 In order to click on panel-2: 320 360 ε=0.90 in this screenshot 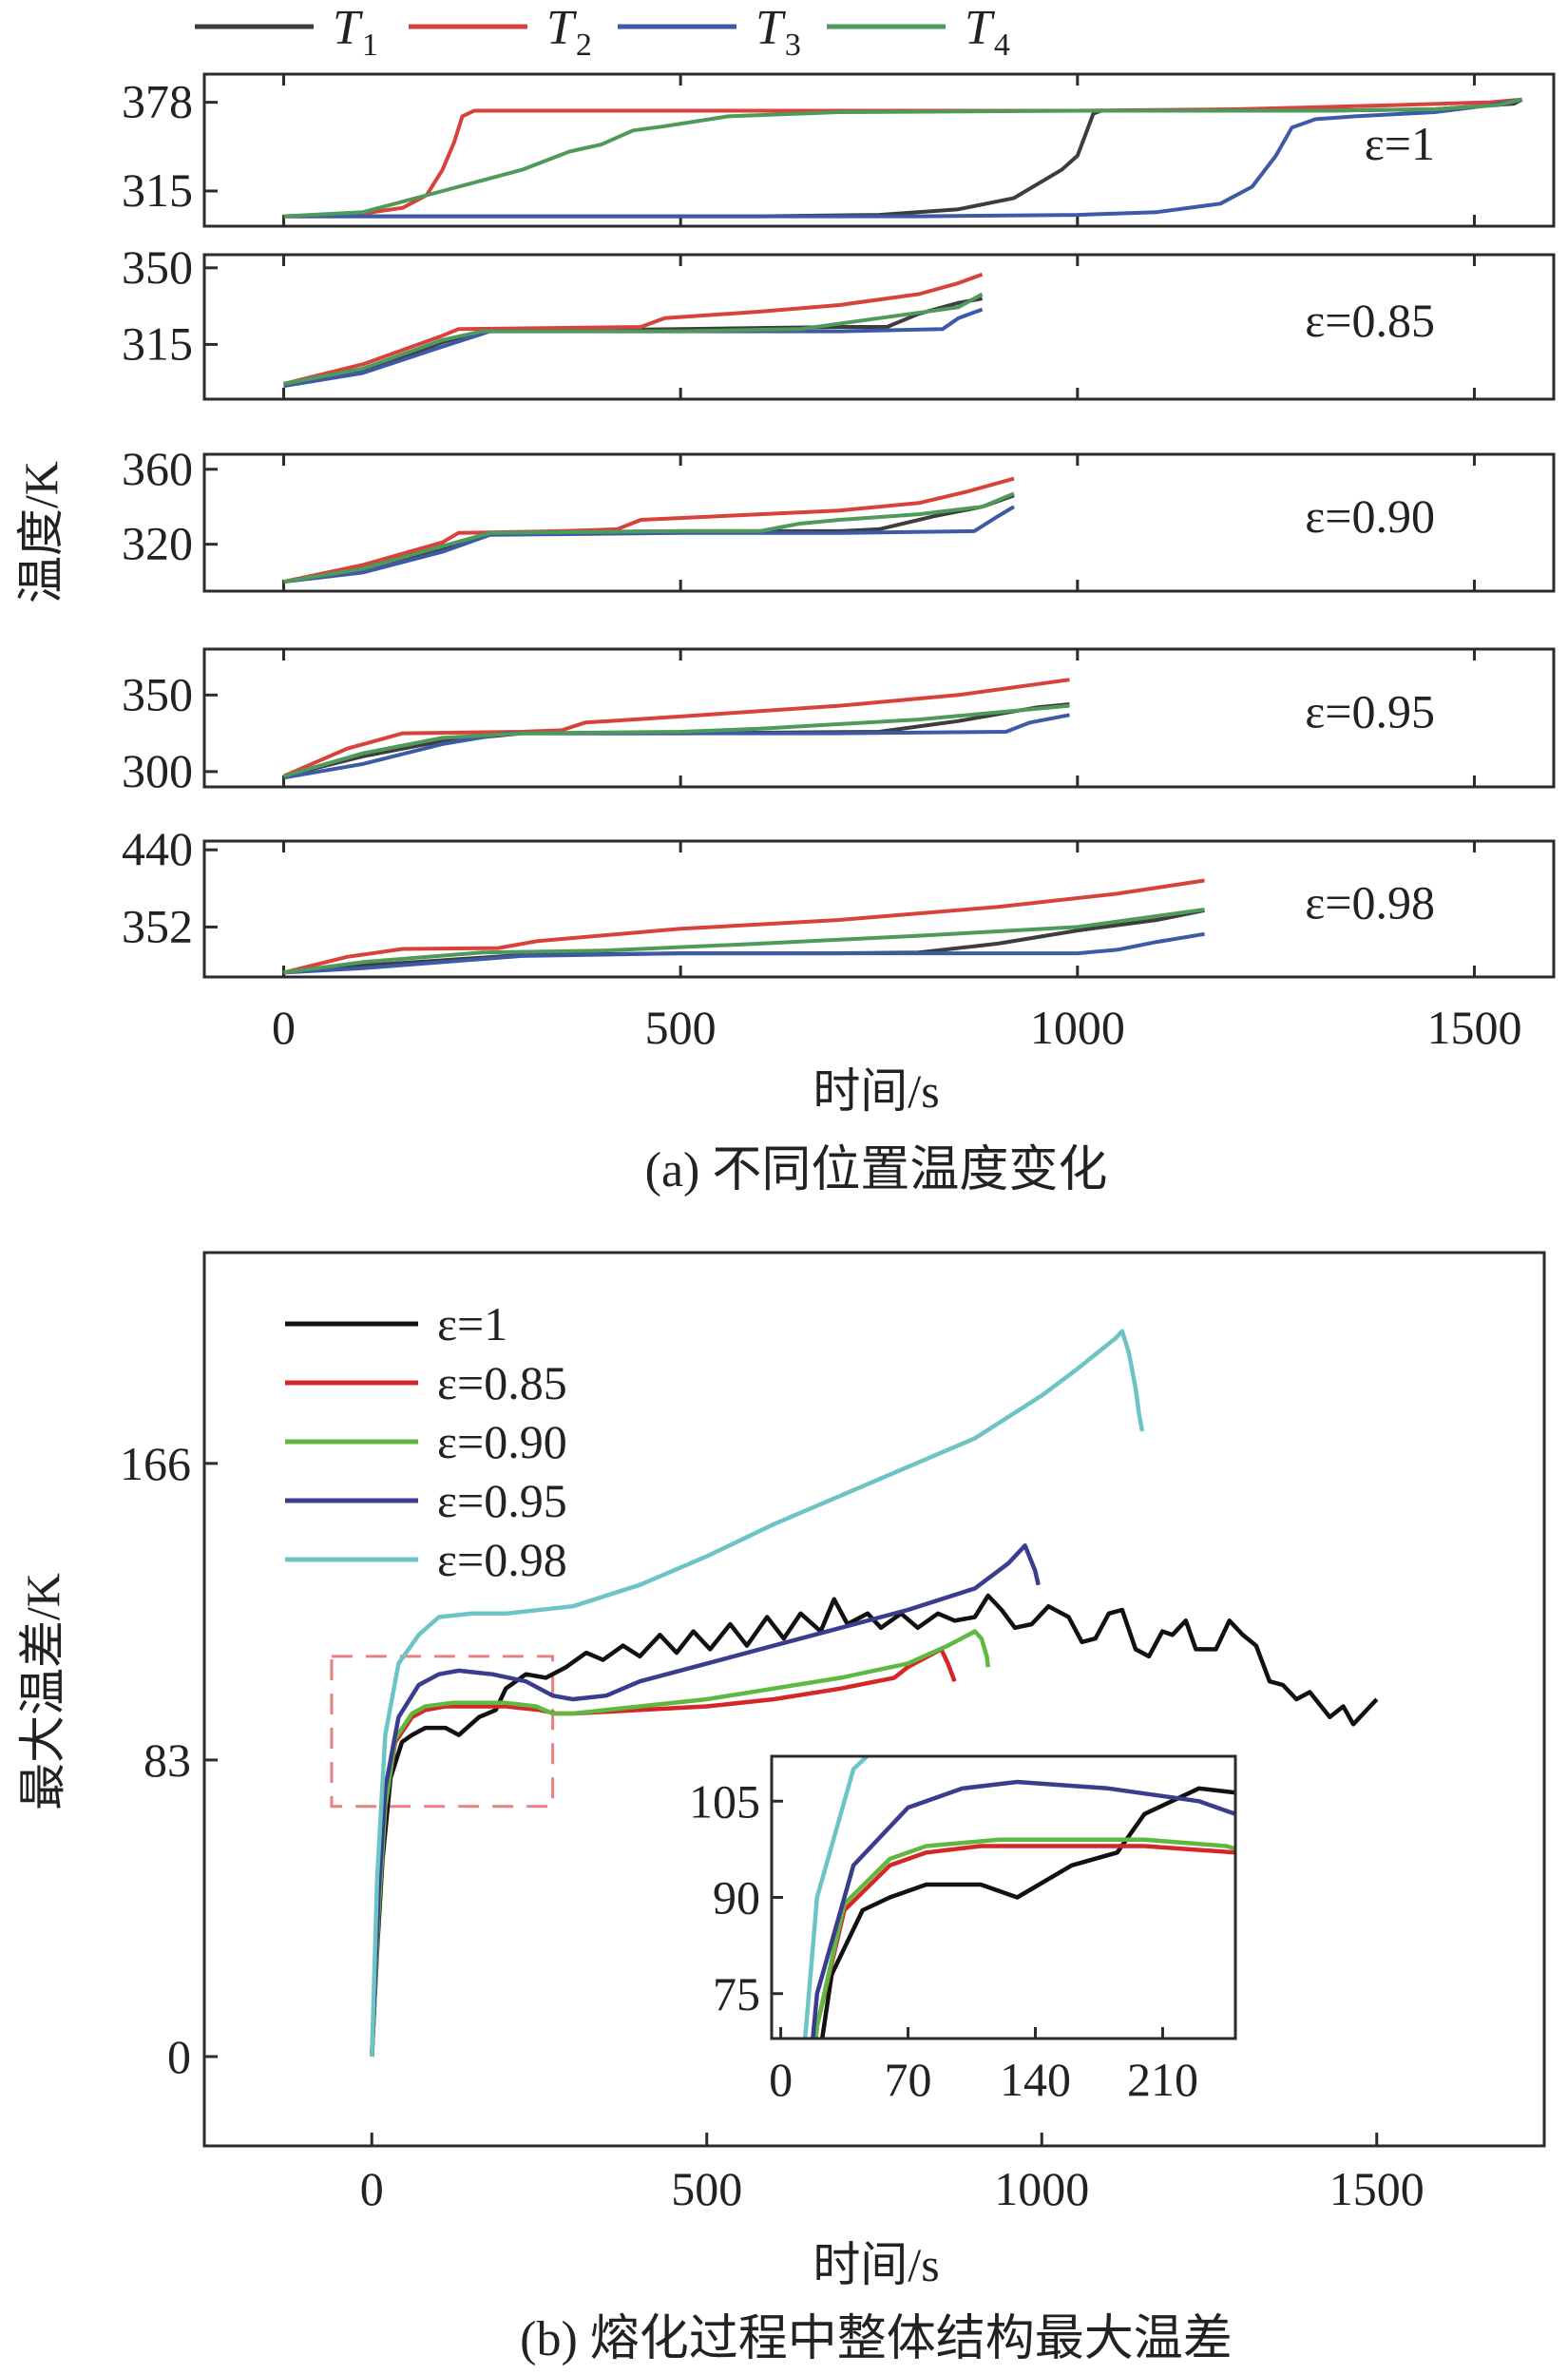, I will do `click(839, 517)`.